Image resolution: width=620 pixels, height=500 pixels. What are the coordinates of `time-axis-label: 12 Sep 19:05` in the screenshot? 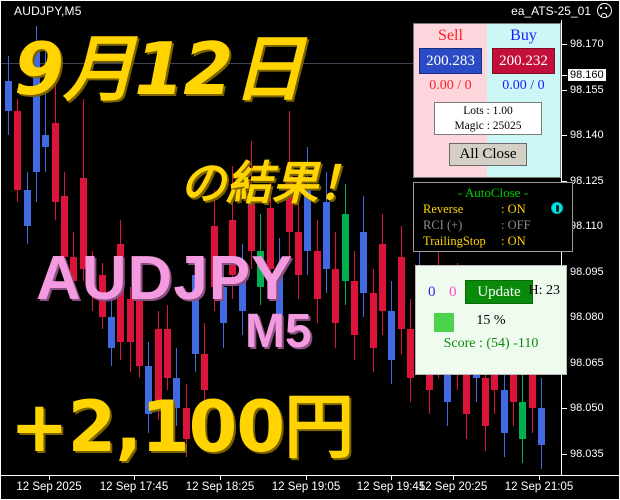 It's located at (306, 487).